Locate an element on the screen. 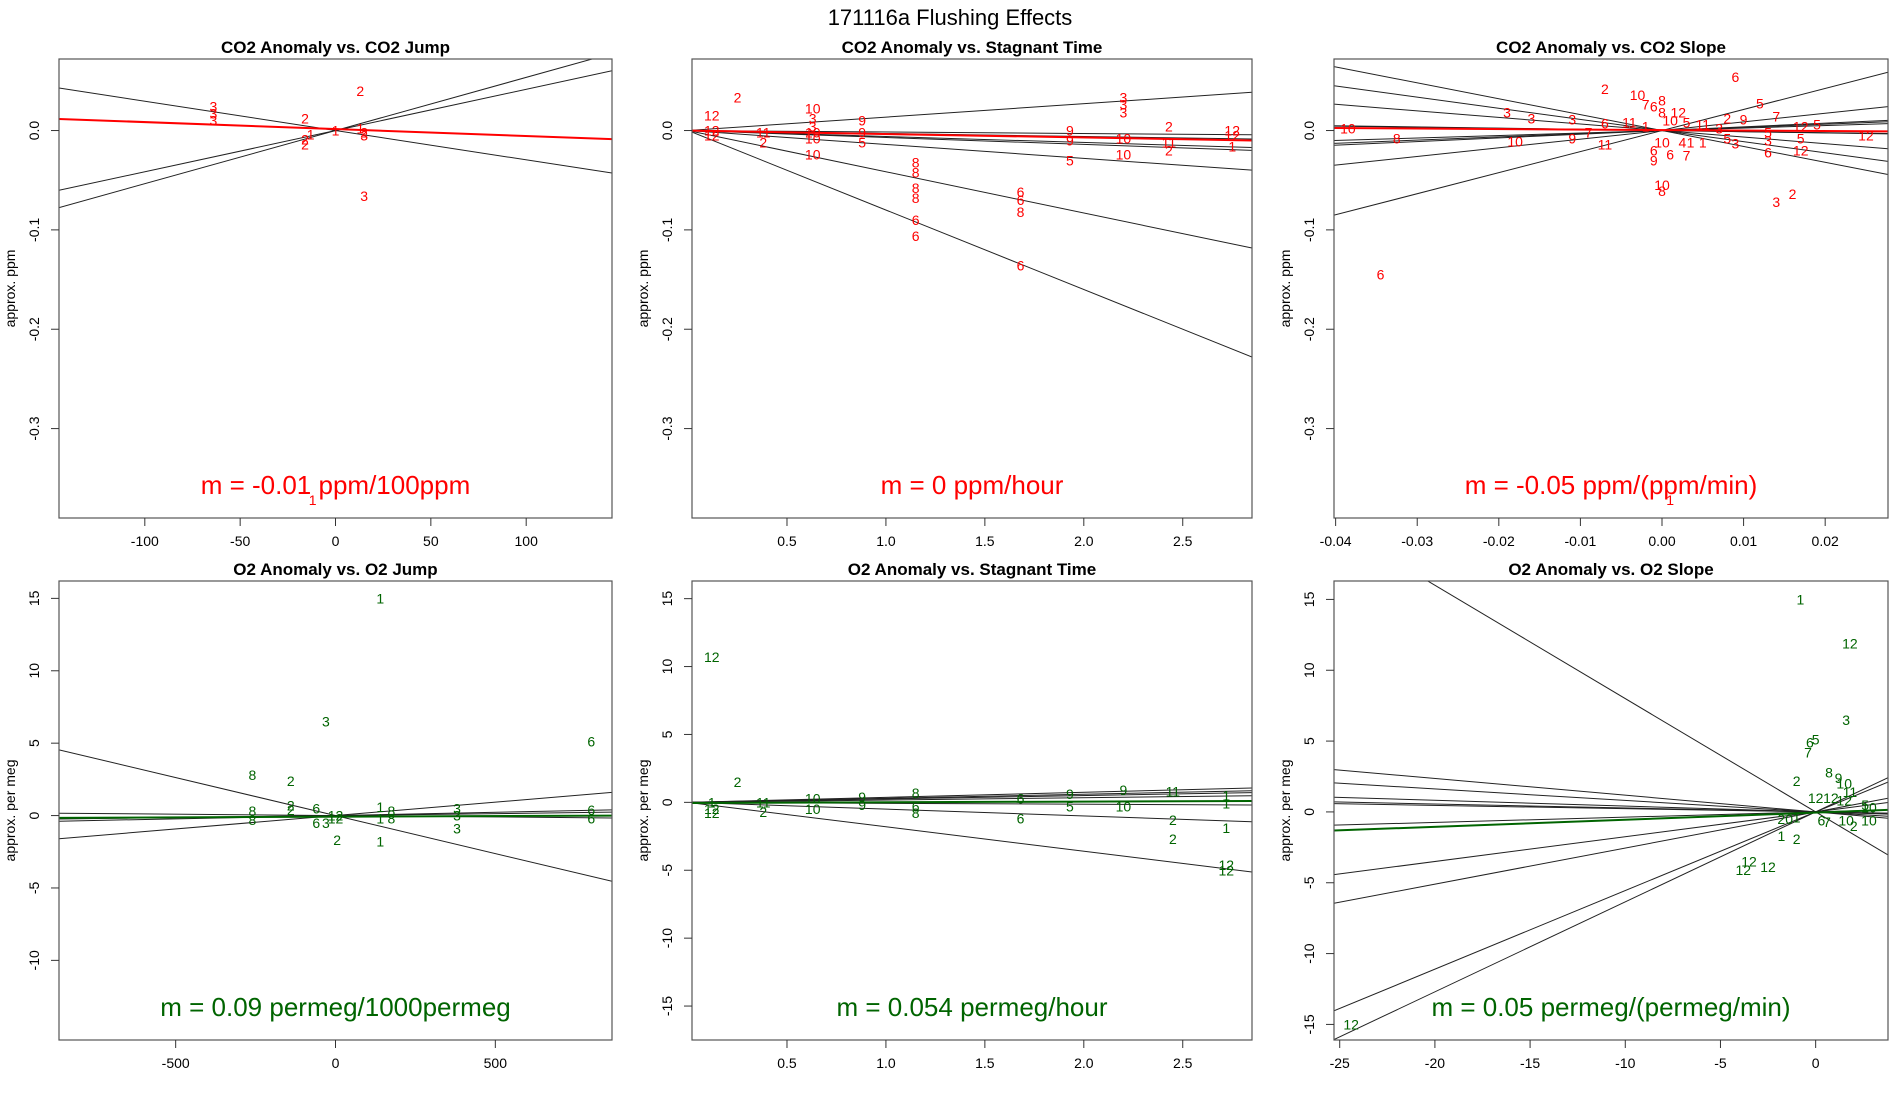 The width and height of the screenshot is (1900, 1100). panel-title: O2 Anomaly vs. Stagnant Time is located at coordinates (972, 569).